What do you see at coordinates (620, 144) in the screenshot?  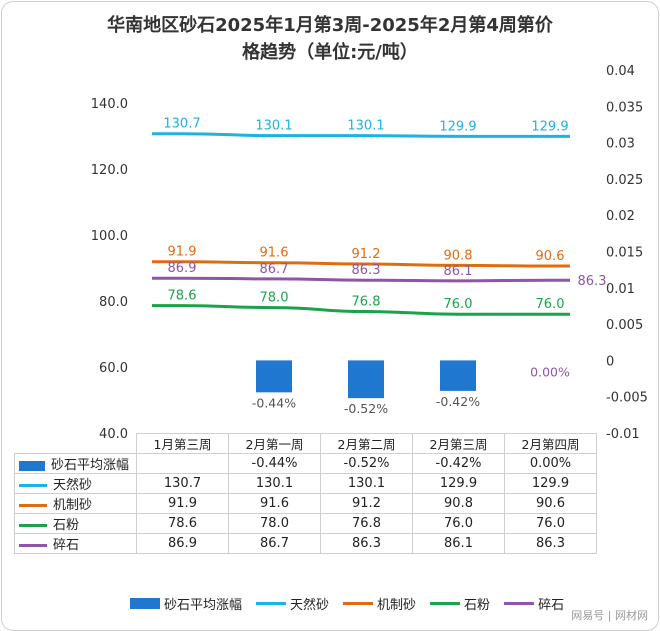 I see `y-right-tick-label: 0.03` at bounding box center [620, 144].